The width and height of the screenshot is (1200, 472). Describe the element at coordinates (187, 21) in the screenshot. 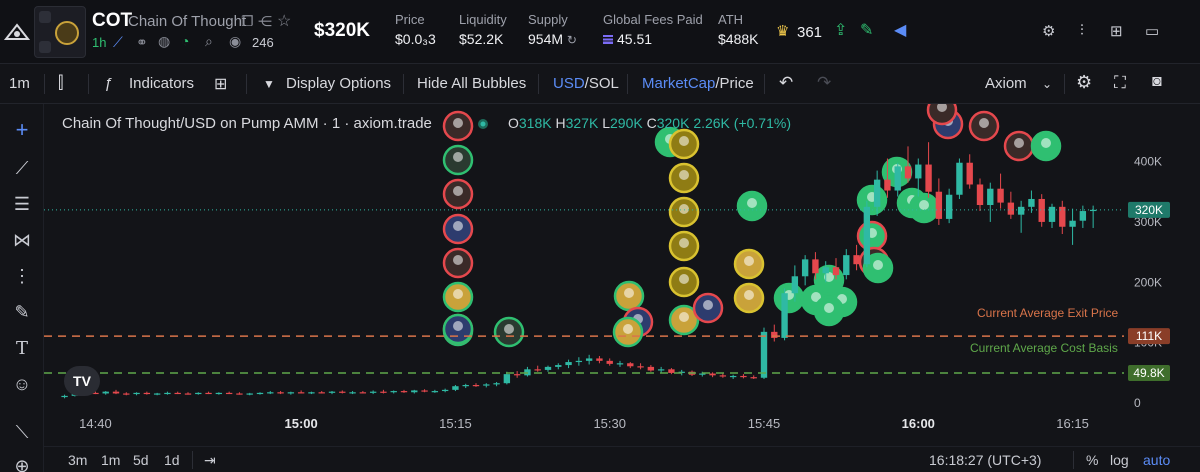

I see `token-name: Chain Of Thought` at that location.